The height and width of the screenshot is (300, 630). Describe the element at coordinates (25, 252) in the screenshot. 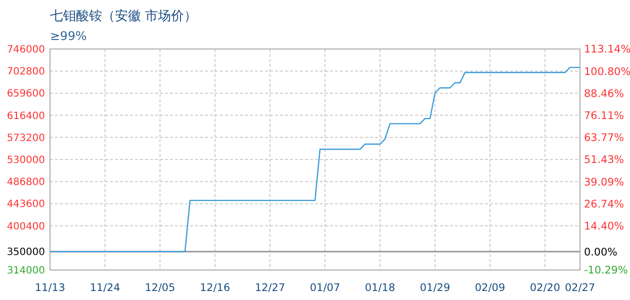

I see `y-tick-label: 350000` at that location.